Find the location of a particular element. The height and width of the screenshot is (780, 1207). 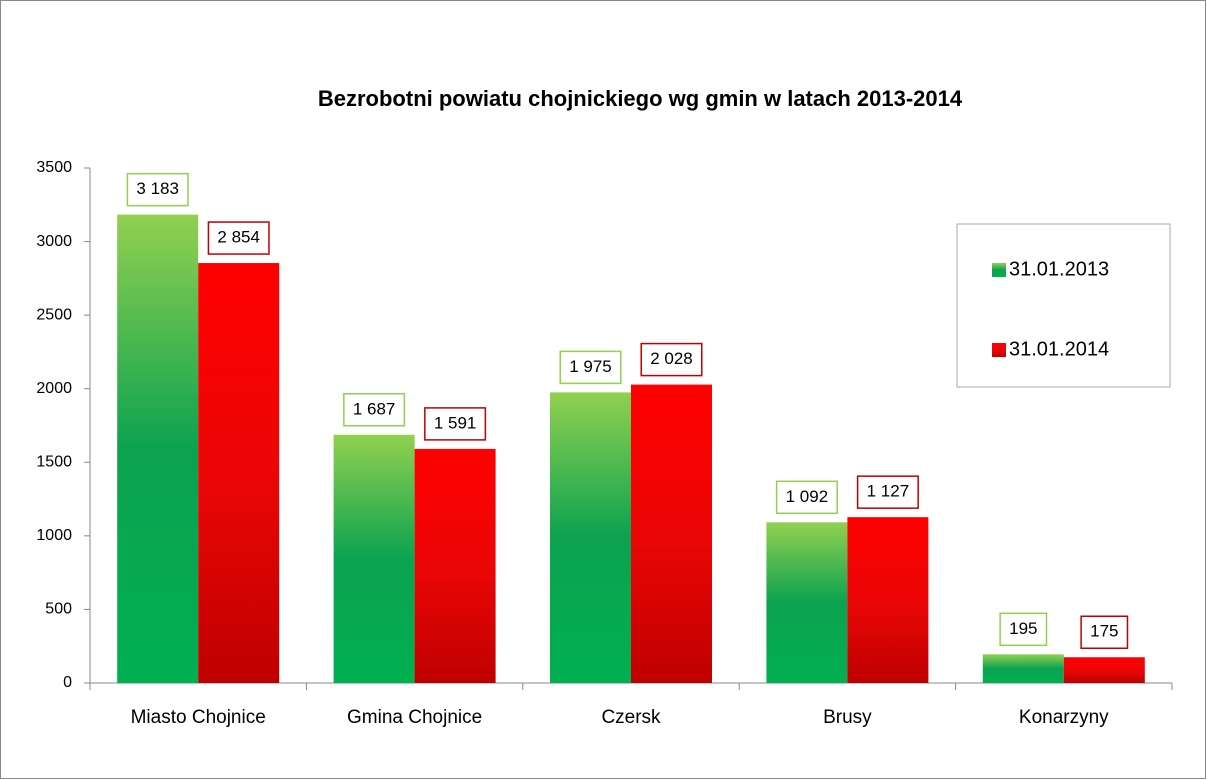

y-tick-label: 1500 is located at coordinates (54, 462).